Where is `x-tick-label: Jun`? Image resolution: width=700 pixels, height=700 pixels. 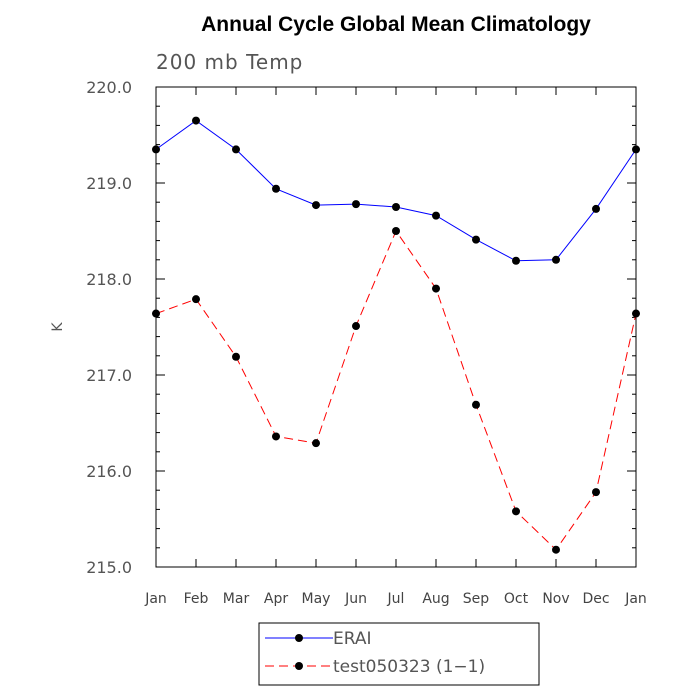
x-tick-label: Jun is located at coordinates (355, 599).